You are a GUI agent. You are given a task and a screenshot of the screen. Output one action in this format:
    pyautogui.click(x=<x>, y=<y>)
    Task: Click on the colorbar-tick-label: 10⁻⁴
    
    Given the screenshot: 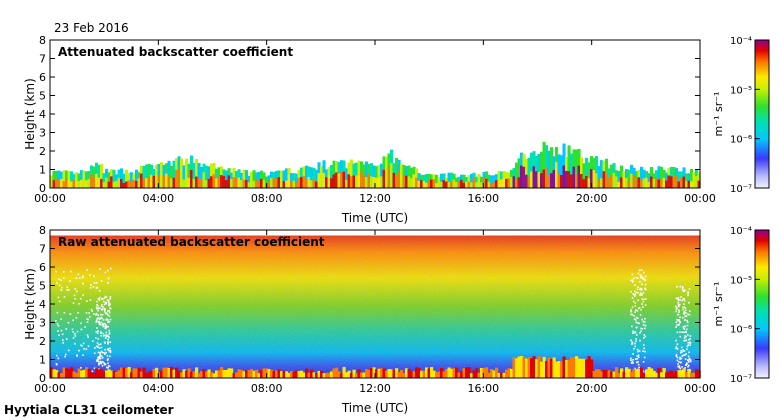 What is the action you would take?
    pyautogui.click(x=741, y=231)
    